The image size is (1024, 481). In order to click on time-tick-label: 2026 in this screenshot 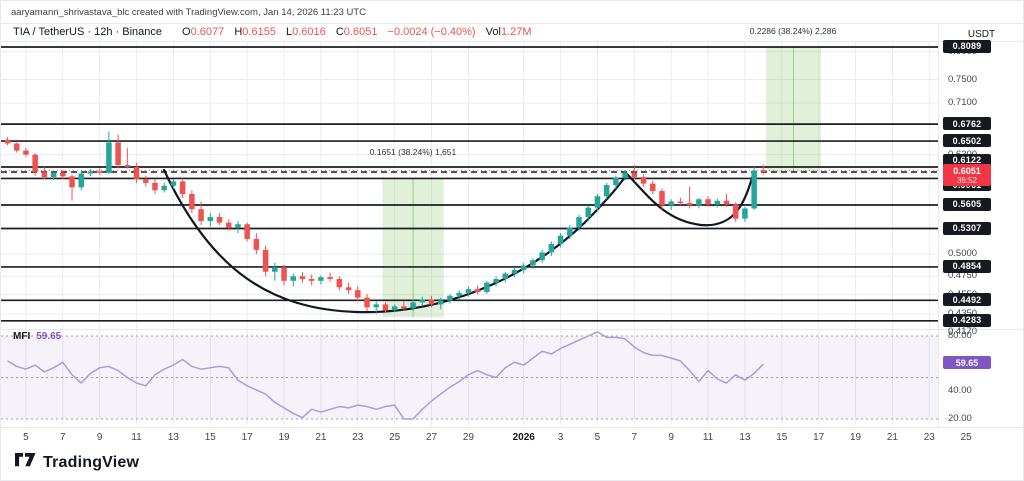, I will do `click(523, 437)`.